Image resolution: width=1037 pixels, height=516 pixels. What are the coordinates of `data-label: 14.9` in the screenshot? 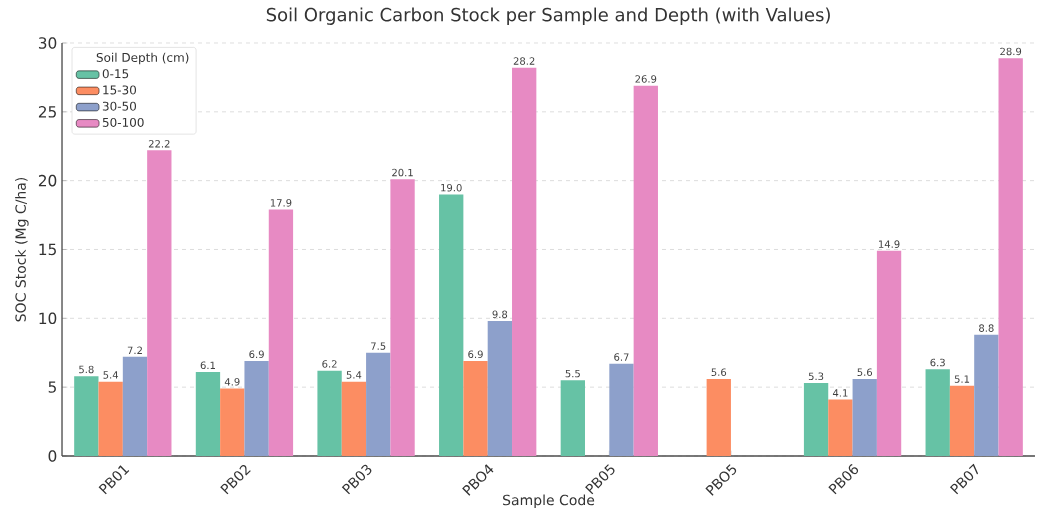 It's located at (889, 244).